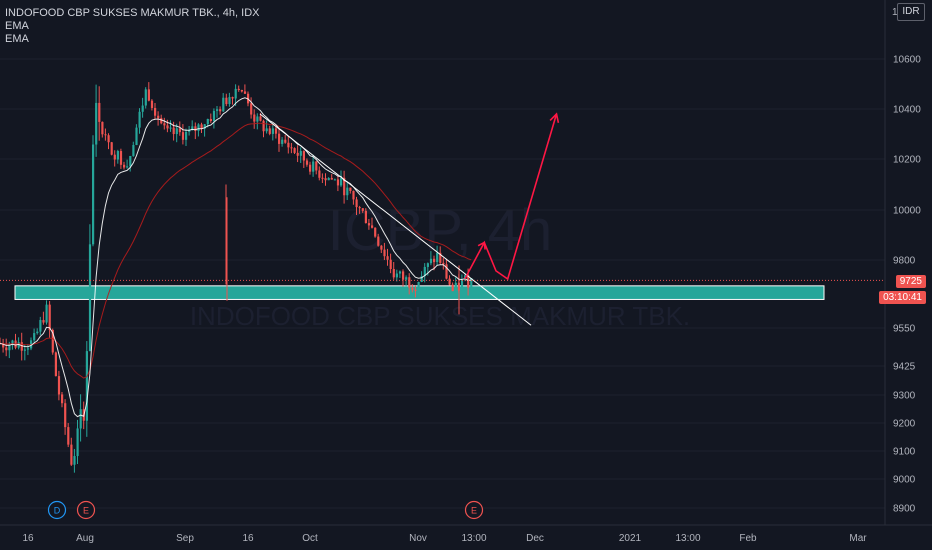 Image resolution: width=932 pixels, height=550 pixels. I want to click on time-axis: 16 Aug Sep 16 Oct Nov 13:00 Dec 2021 13:00 Feb Mar, so click(466, 534).